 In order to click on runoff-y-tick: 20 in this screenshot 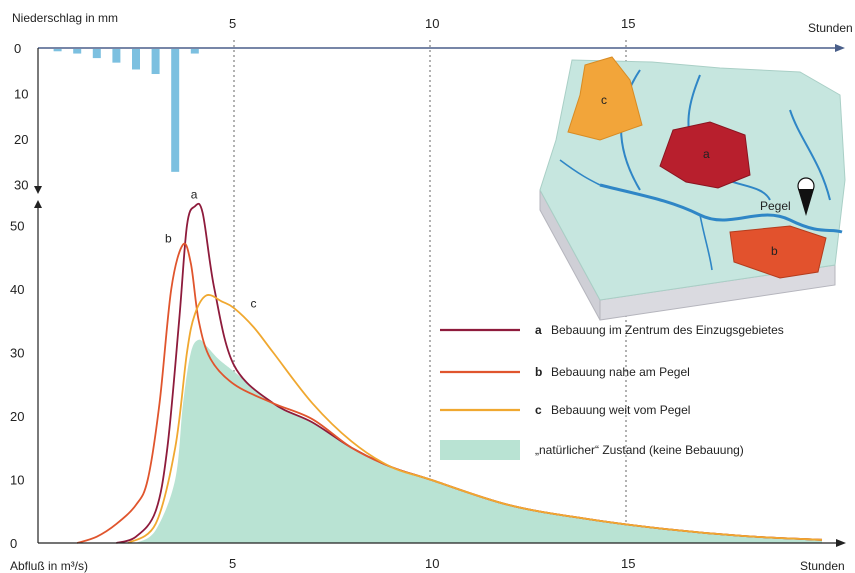, I will do `click(17, 416)`.